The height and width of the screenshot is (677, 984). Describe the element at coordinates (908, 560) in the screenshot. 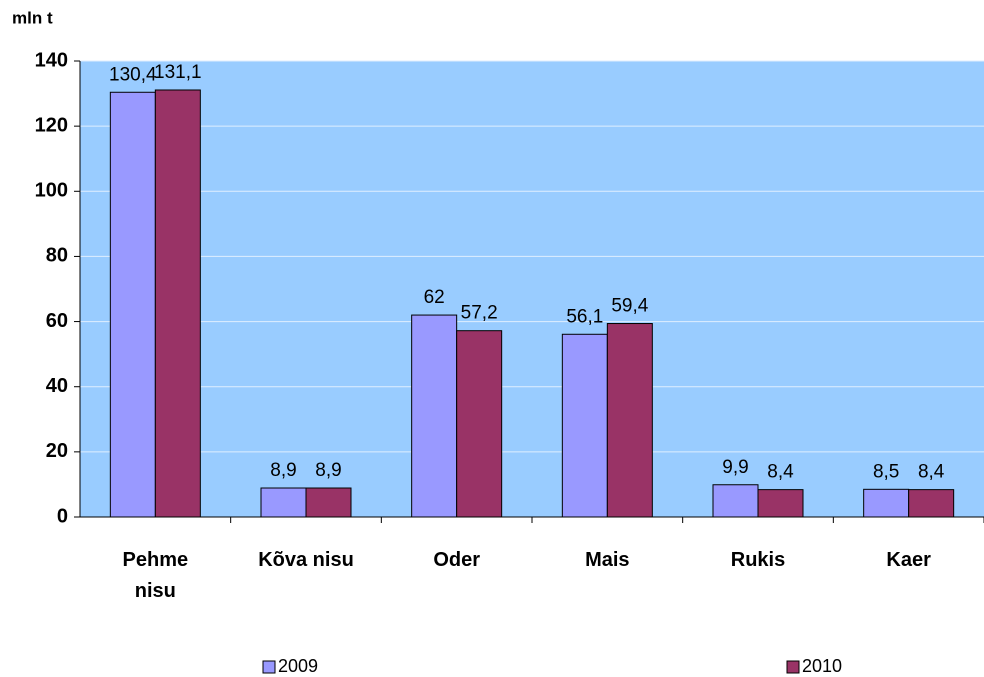

I see `x-tick-label: Kaer` at that location.